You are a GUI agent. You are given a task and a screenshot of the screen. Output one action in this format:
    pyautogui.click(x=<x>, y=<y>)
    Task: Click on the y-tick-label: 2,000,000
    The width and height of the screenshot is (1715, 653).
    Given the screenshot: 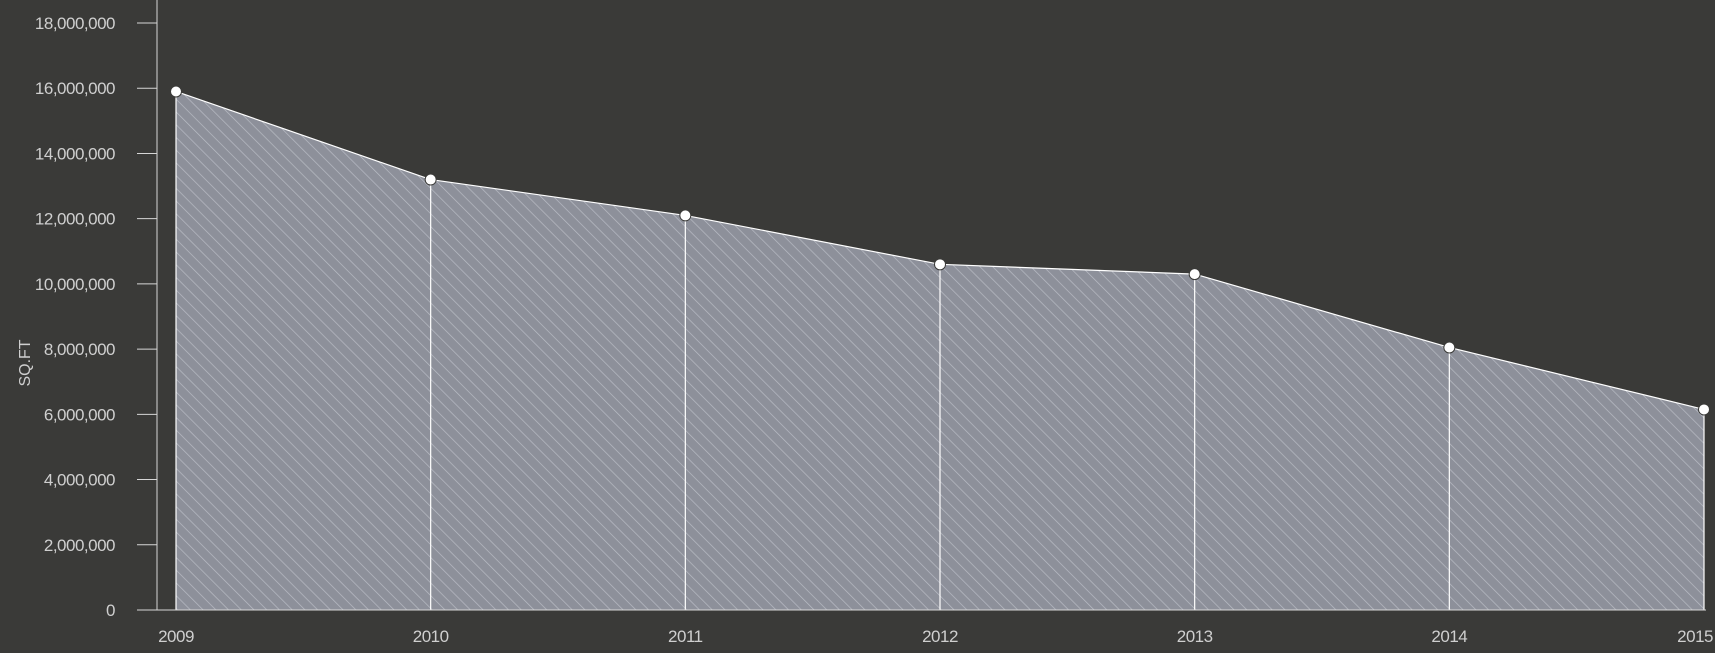 What is the action you would take?
    pyautogui.click(x=79, y=545)
    